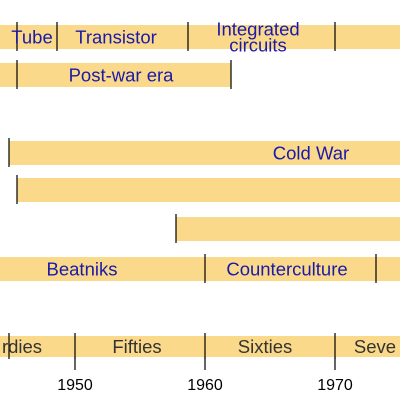 The height and width of the screenshot is (400, 400). I want to click on row-era: Post-war era, so click(116, 74).